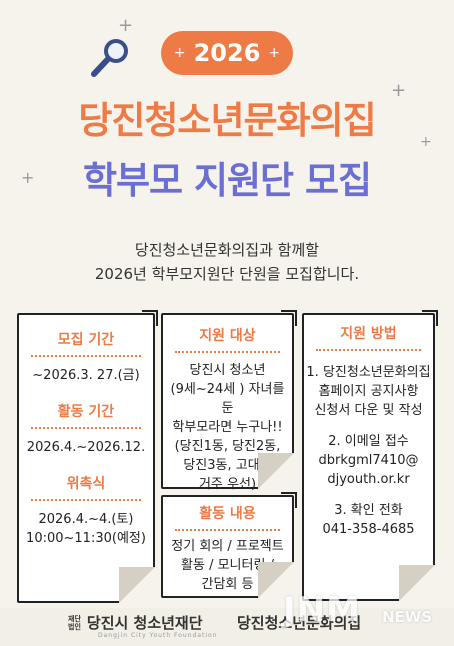 The width and height of the screenshot is (454, 646). What do you see at coordinates (368, 510) in the screenshot?
I see `phone-line: 3. 확인 전화` at bounding box center [368, 510].